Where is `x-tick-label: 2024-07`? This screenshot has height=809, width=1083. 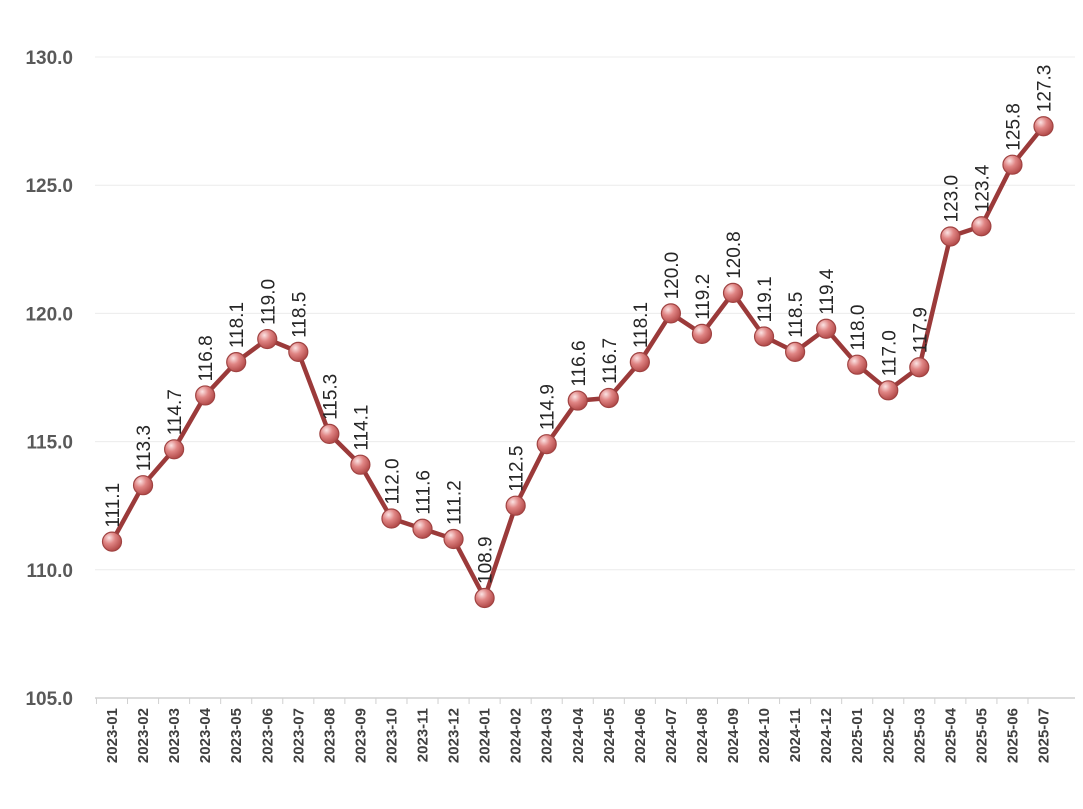 x-tick-label: 2024-07 is located at coordinates (671, 735).